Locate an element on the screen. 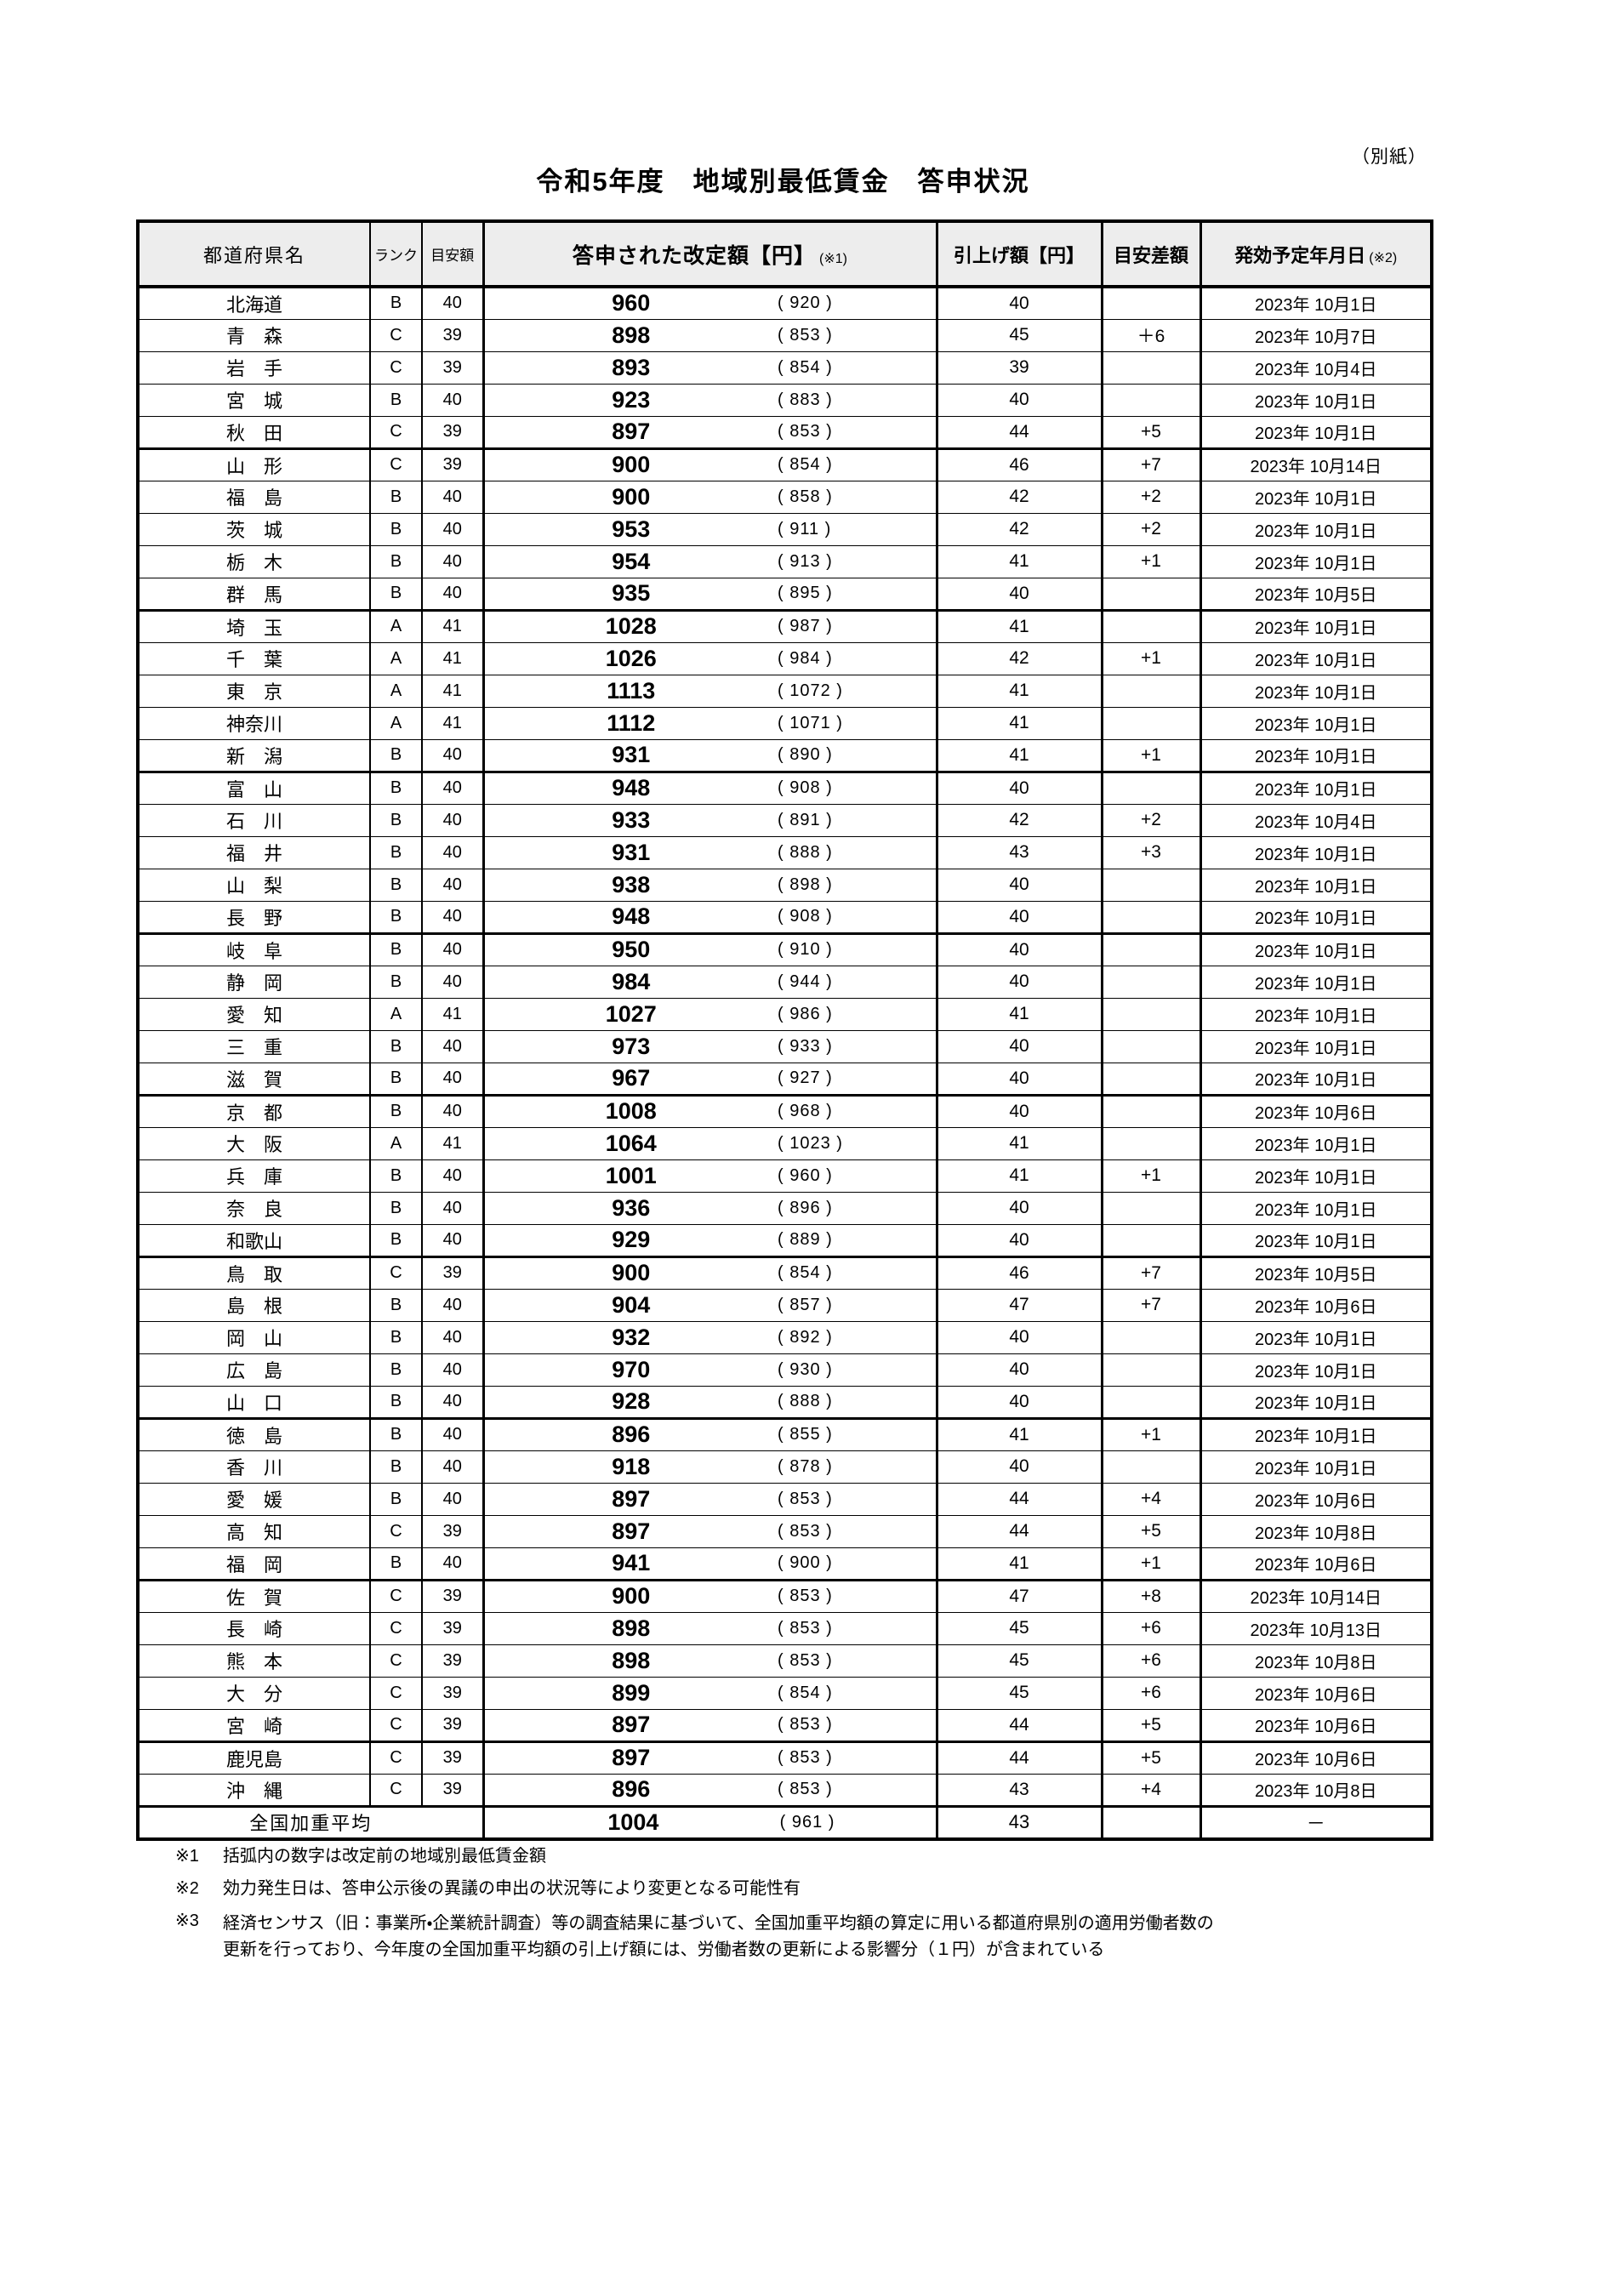  previous-amount: ( 1023 ) is located at coordinates (810, 1143).